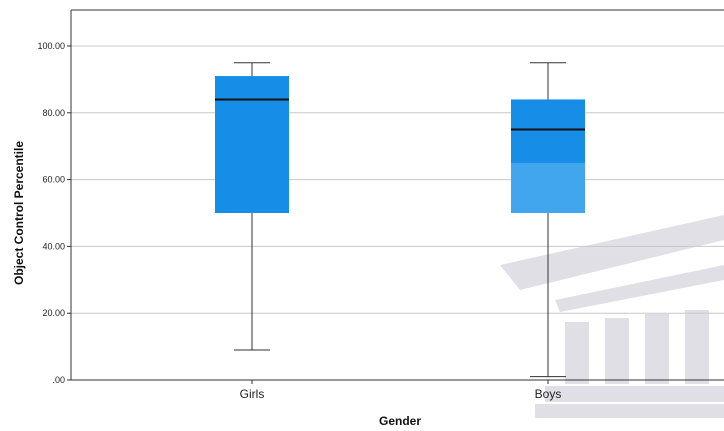 This screenshot has width=724, height=431. What do you see at coordinates (548, 394) in the screenshot?
I see `x-category-label: Boys` at bounding box center [548, 394].